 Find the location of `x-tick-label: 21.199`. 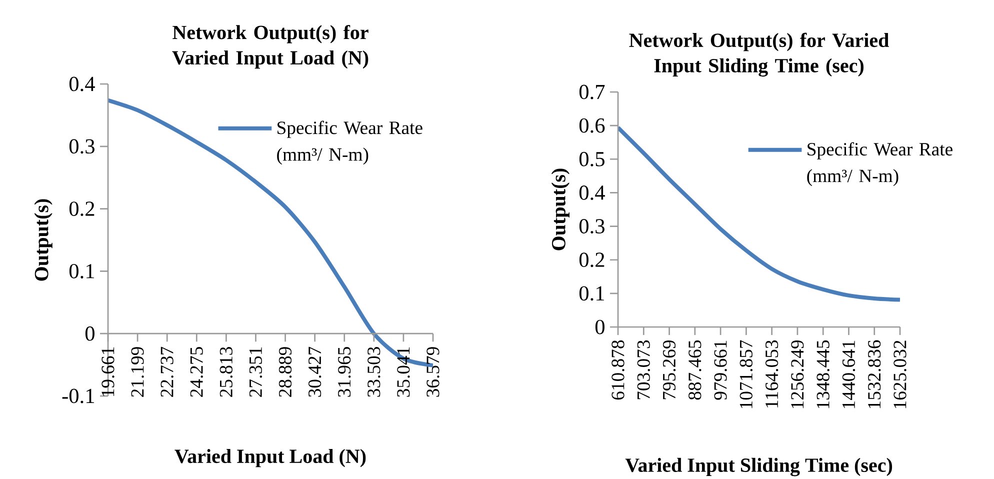

x-tick-label: 21.199 is located at coordinates (137, 372).